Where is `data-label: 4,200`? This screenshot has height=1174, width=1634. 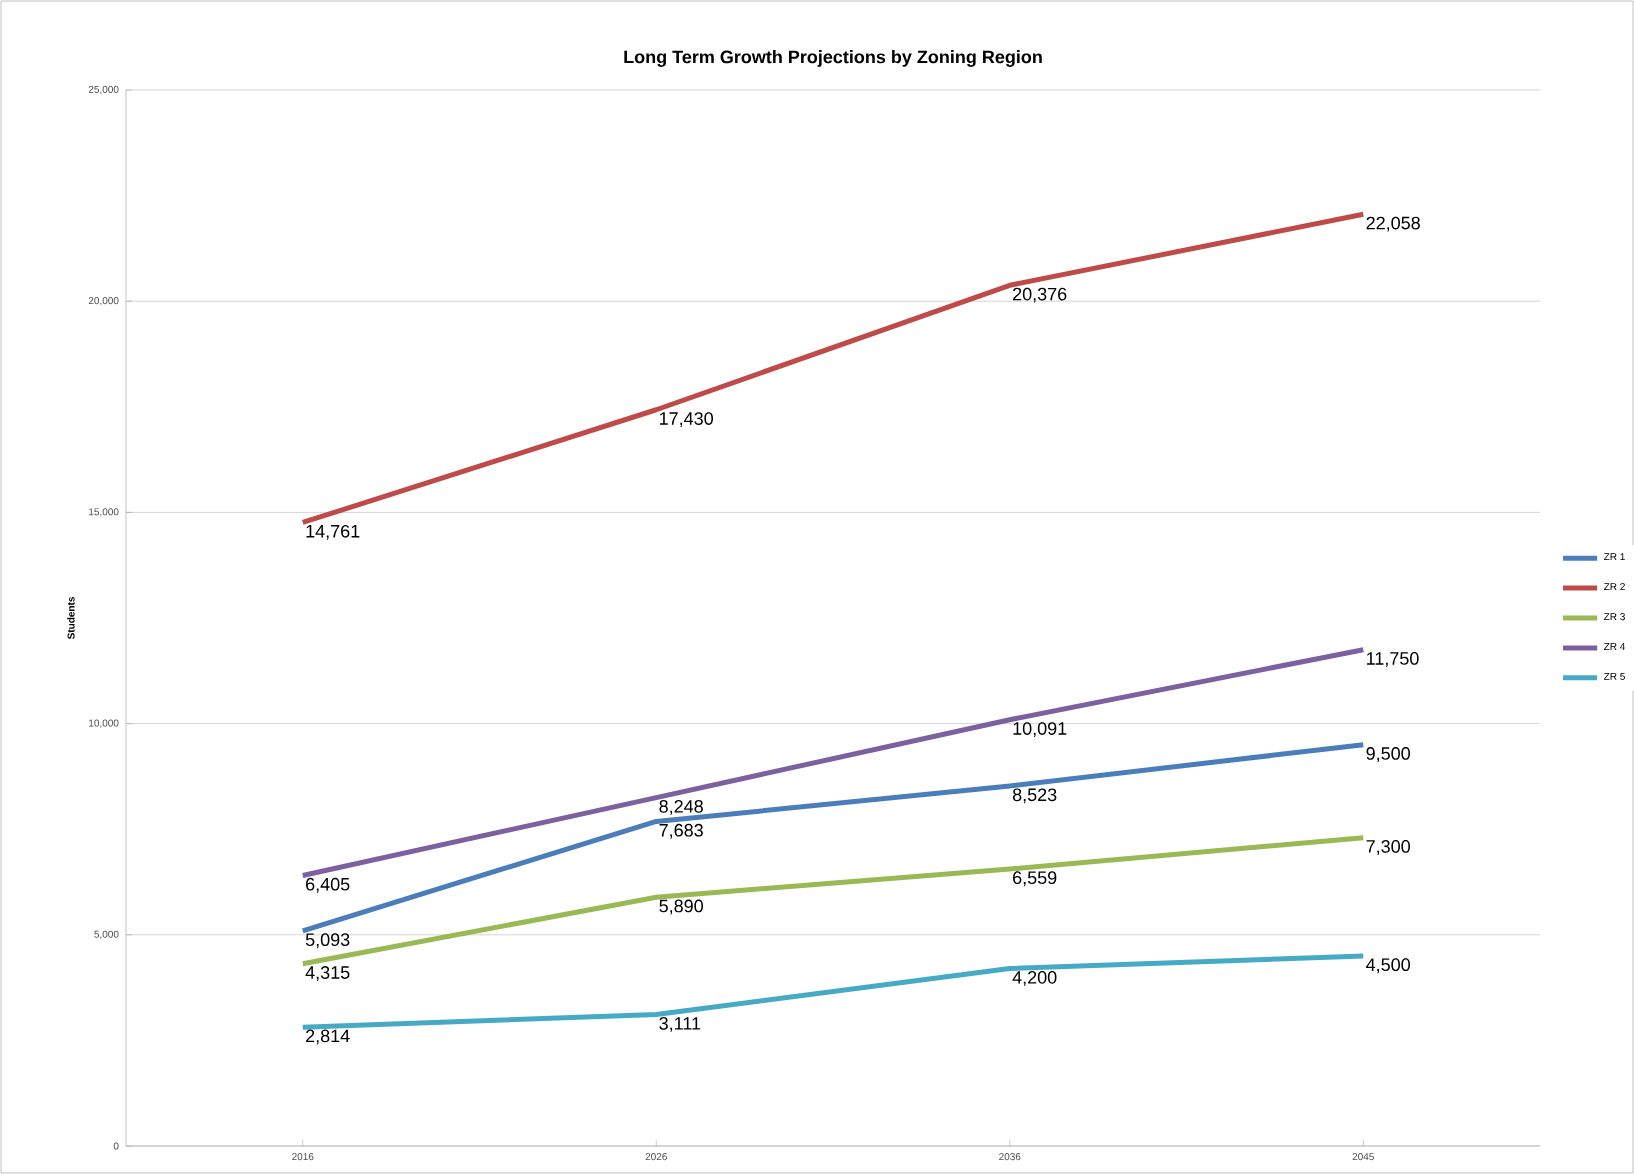
data-label: 4,200 is located at coordinates (1034, 978).